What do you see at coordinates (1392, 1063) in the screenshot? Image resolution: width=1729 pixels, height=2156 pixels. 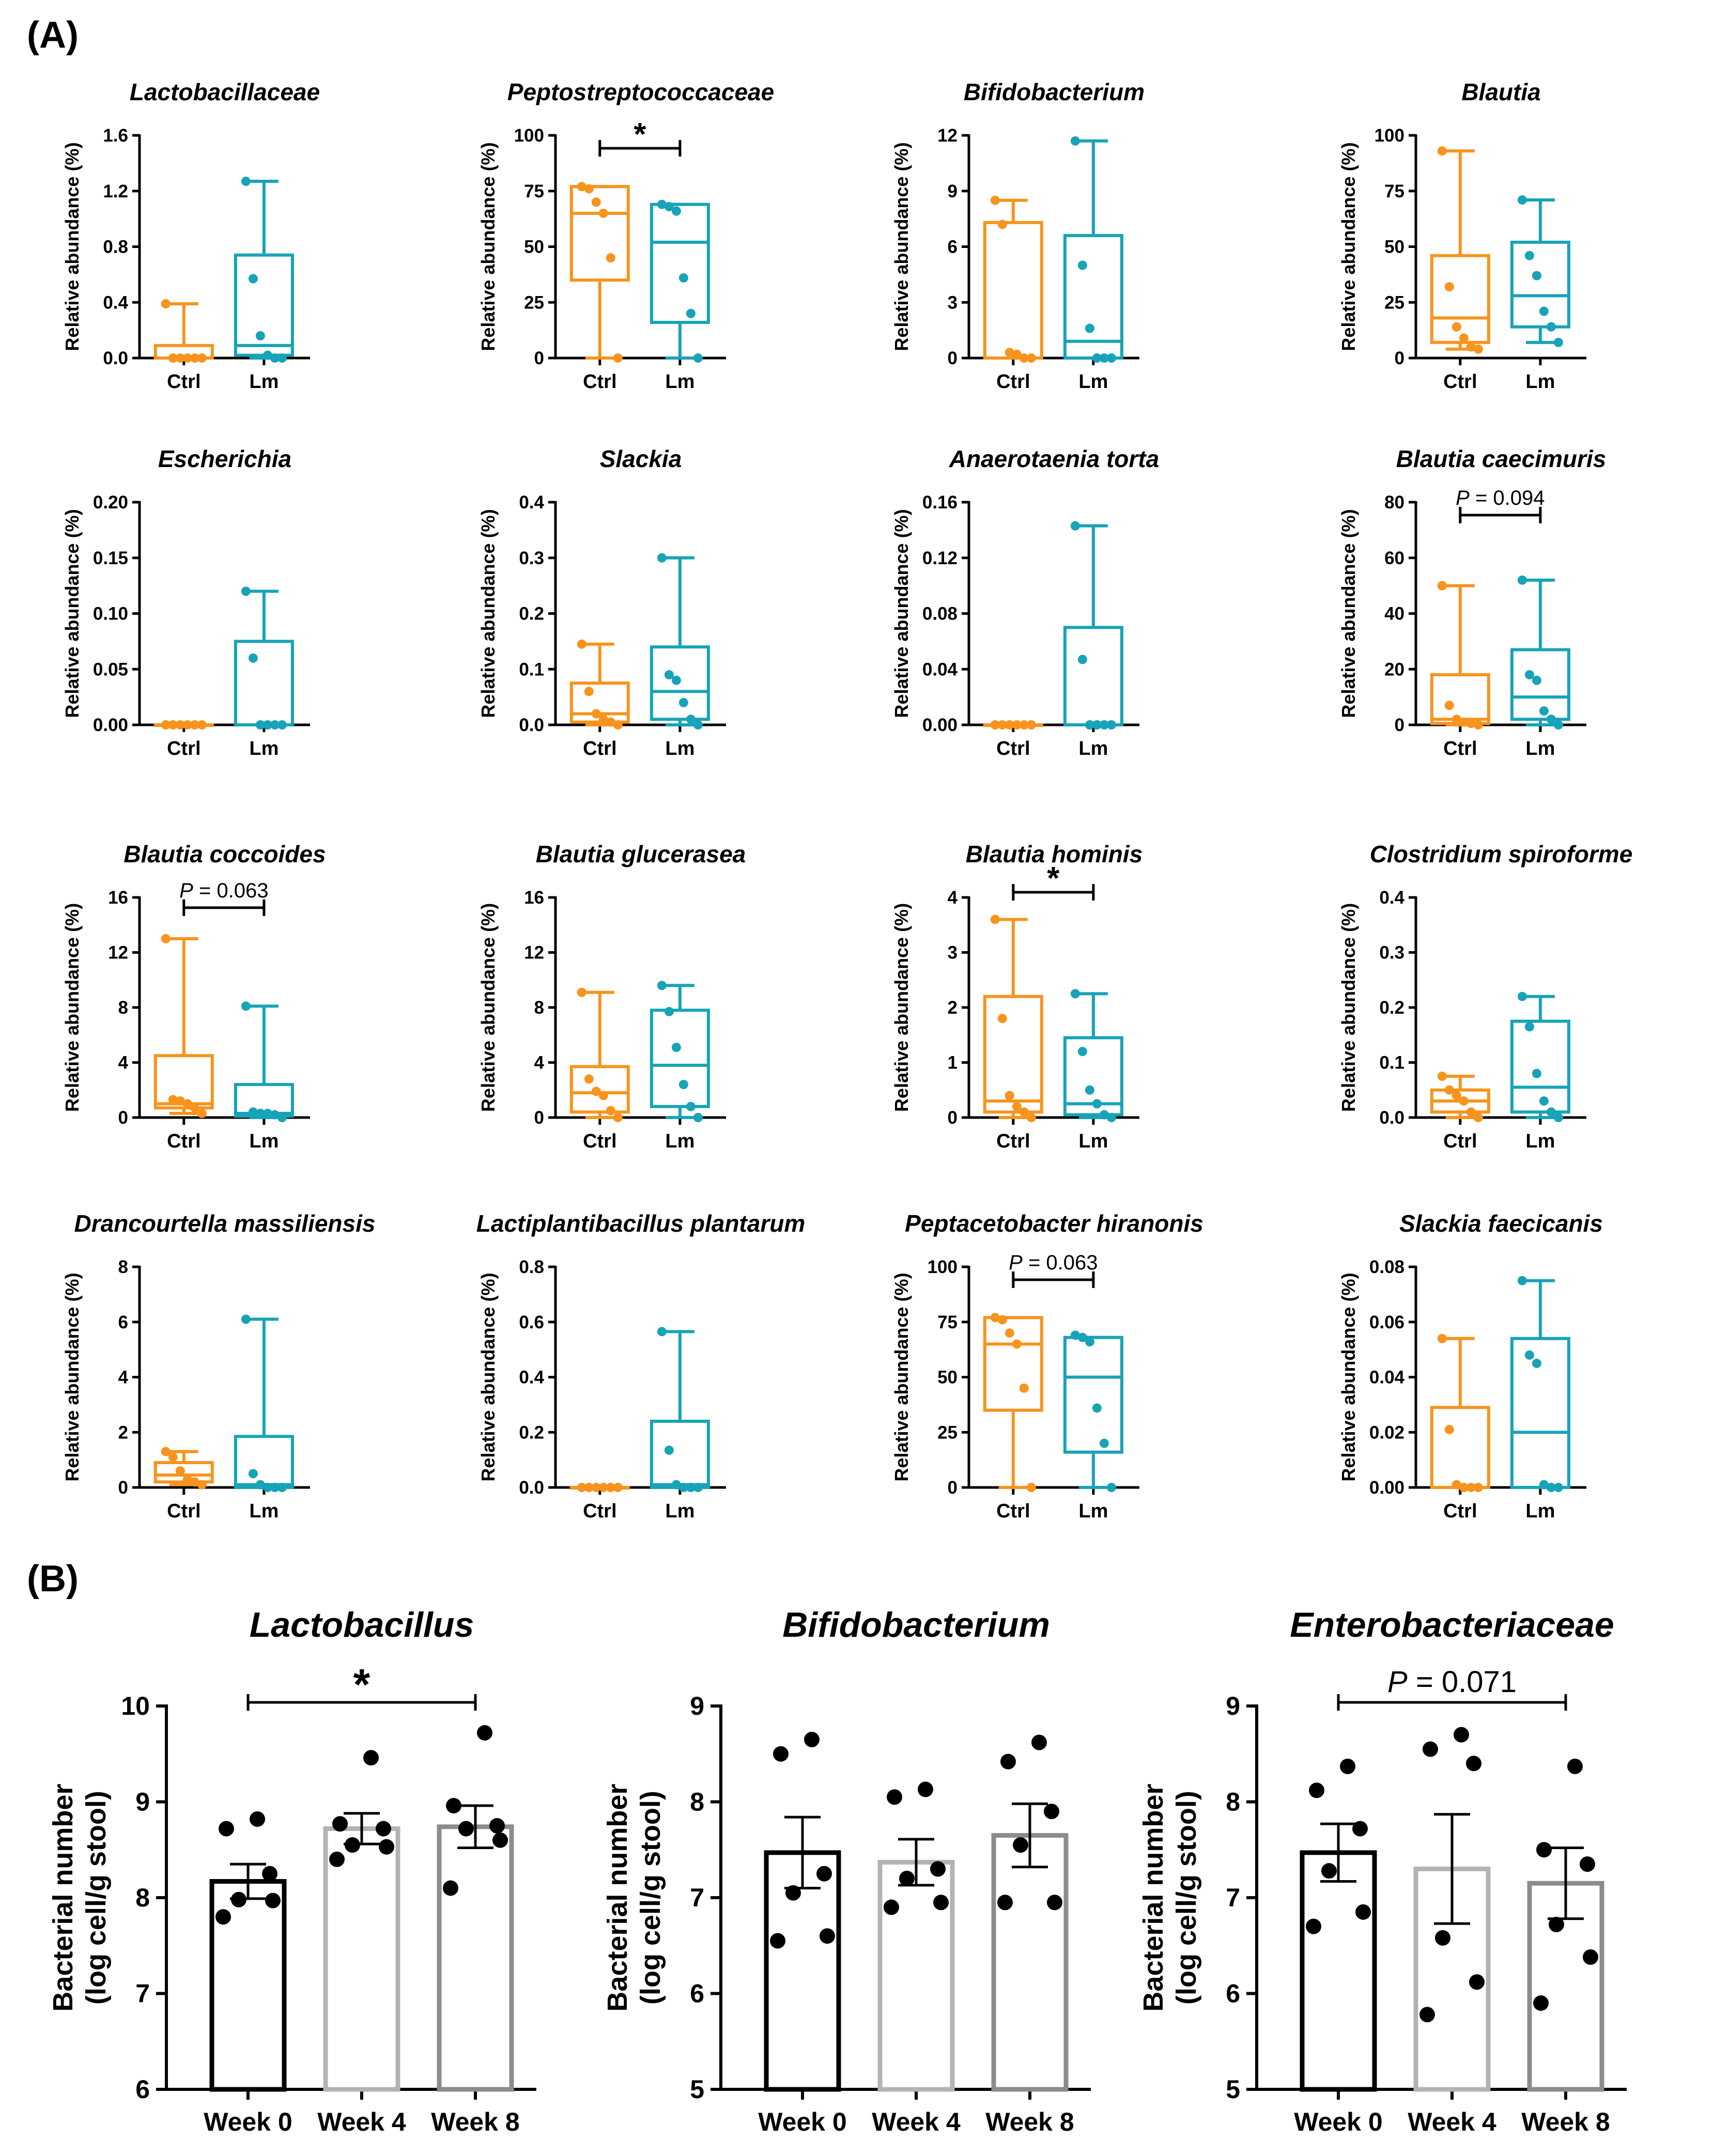 I see `y-tick-label: 0.1` at bounding box center [1392, 1063].